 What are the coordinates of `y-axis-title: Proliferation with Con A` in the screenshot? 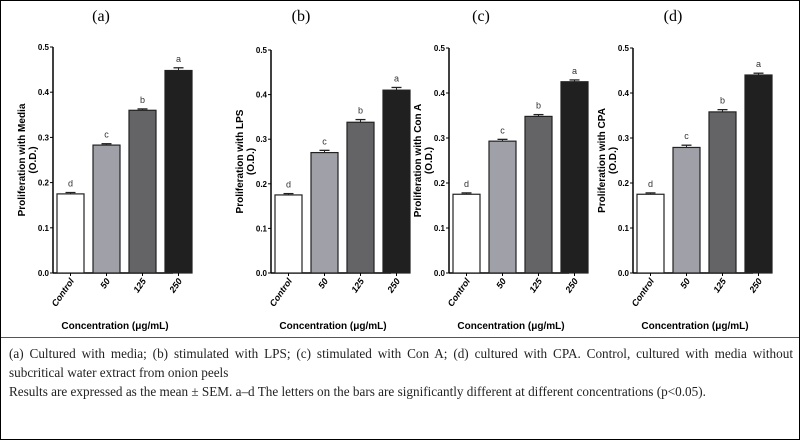 It's located at (418, 161).